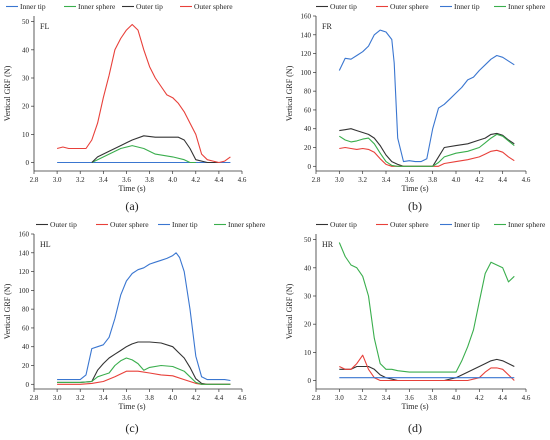  I want to click on panel-letter: (d), so click(415, 428).